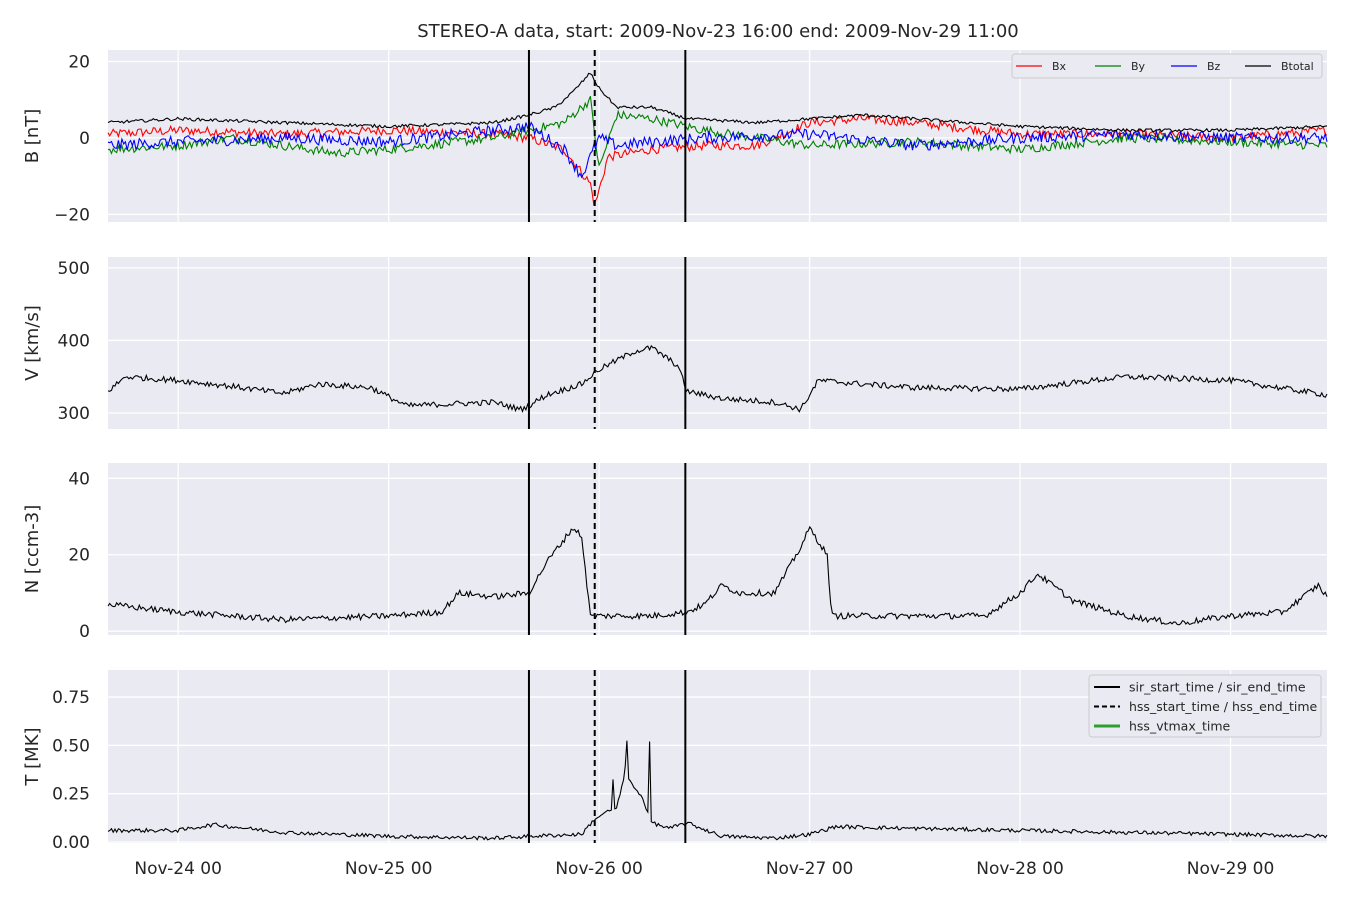 This screenshot has height=900, width=1350. I want to click on y-axis-label: V [km/s], so click(32, 342).